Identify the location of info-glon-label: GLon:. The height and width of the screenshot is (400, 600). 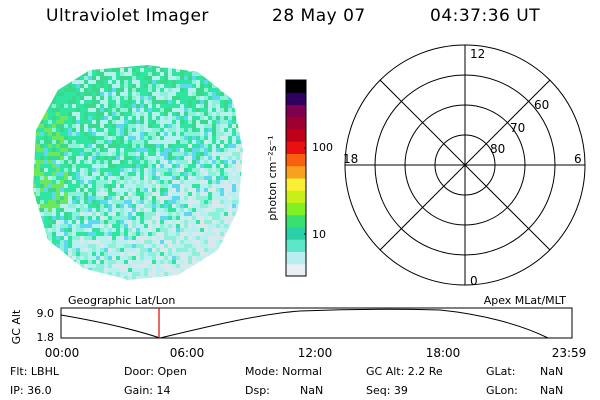
(502, 390).